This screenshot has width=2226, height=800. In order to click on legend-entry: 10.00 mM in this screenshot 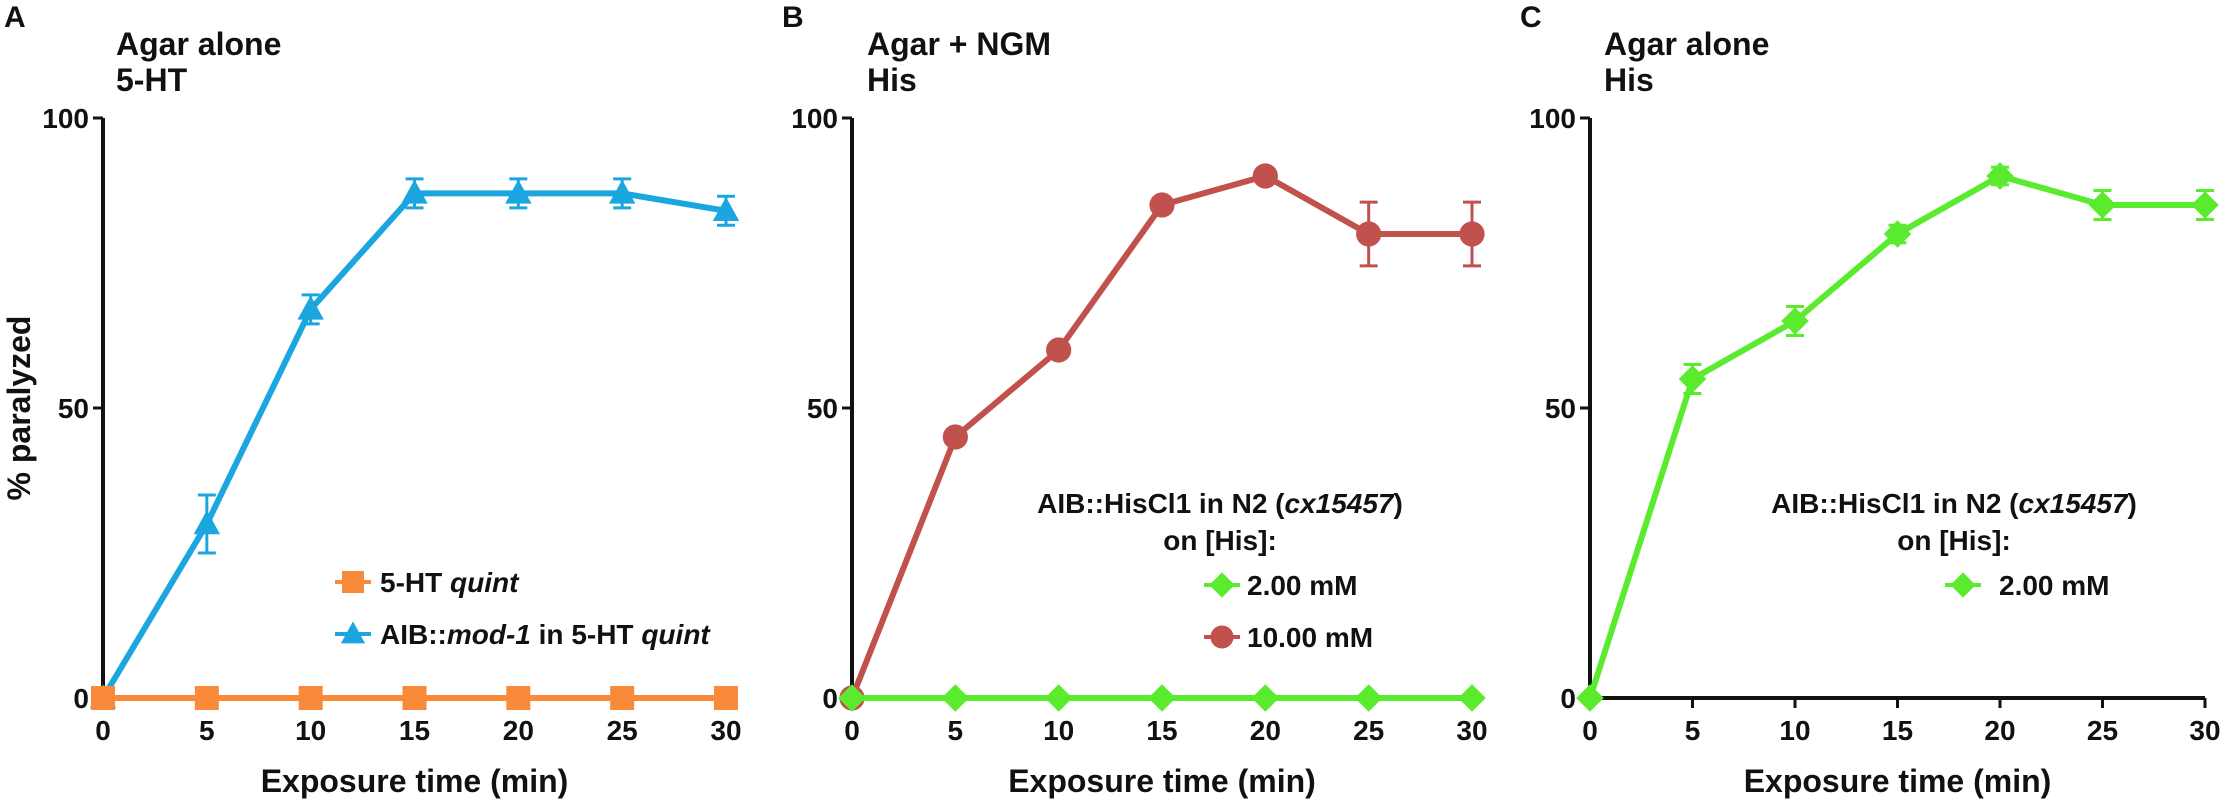, I will do `click(1288, 637)`.